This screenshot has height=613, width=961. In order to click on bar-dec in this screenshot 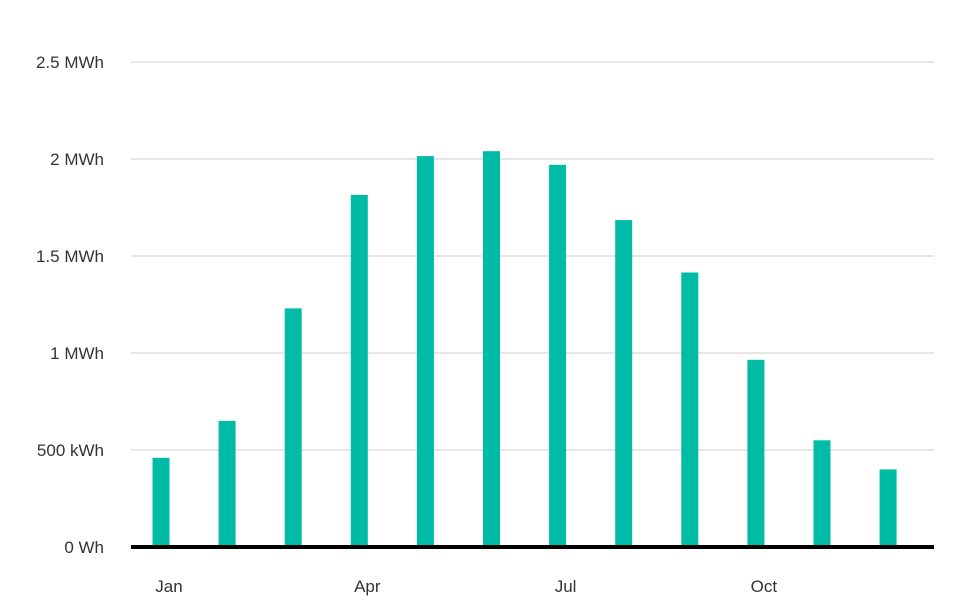, I will do `click(888, 508)`.